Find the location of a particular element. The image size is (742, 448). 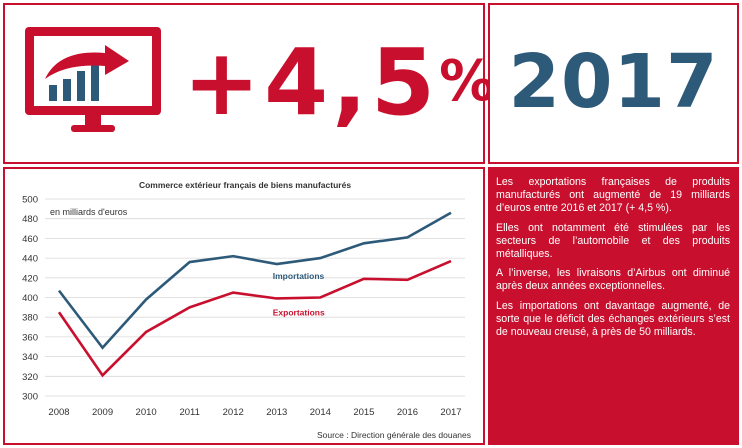

x-tick-label: 2015 is located at coordinates (363, 412).